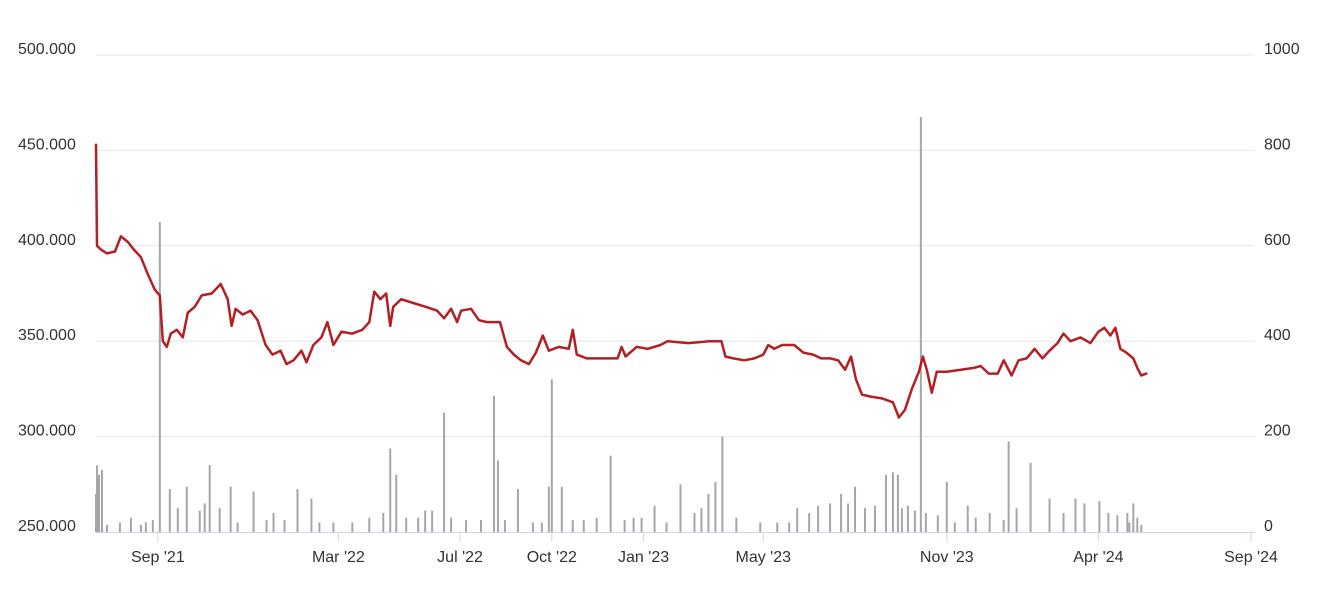  Describe the element at coordinates (47, 335) in the screenshot. I see `y-left-tick-label: 350.000` at that location.